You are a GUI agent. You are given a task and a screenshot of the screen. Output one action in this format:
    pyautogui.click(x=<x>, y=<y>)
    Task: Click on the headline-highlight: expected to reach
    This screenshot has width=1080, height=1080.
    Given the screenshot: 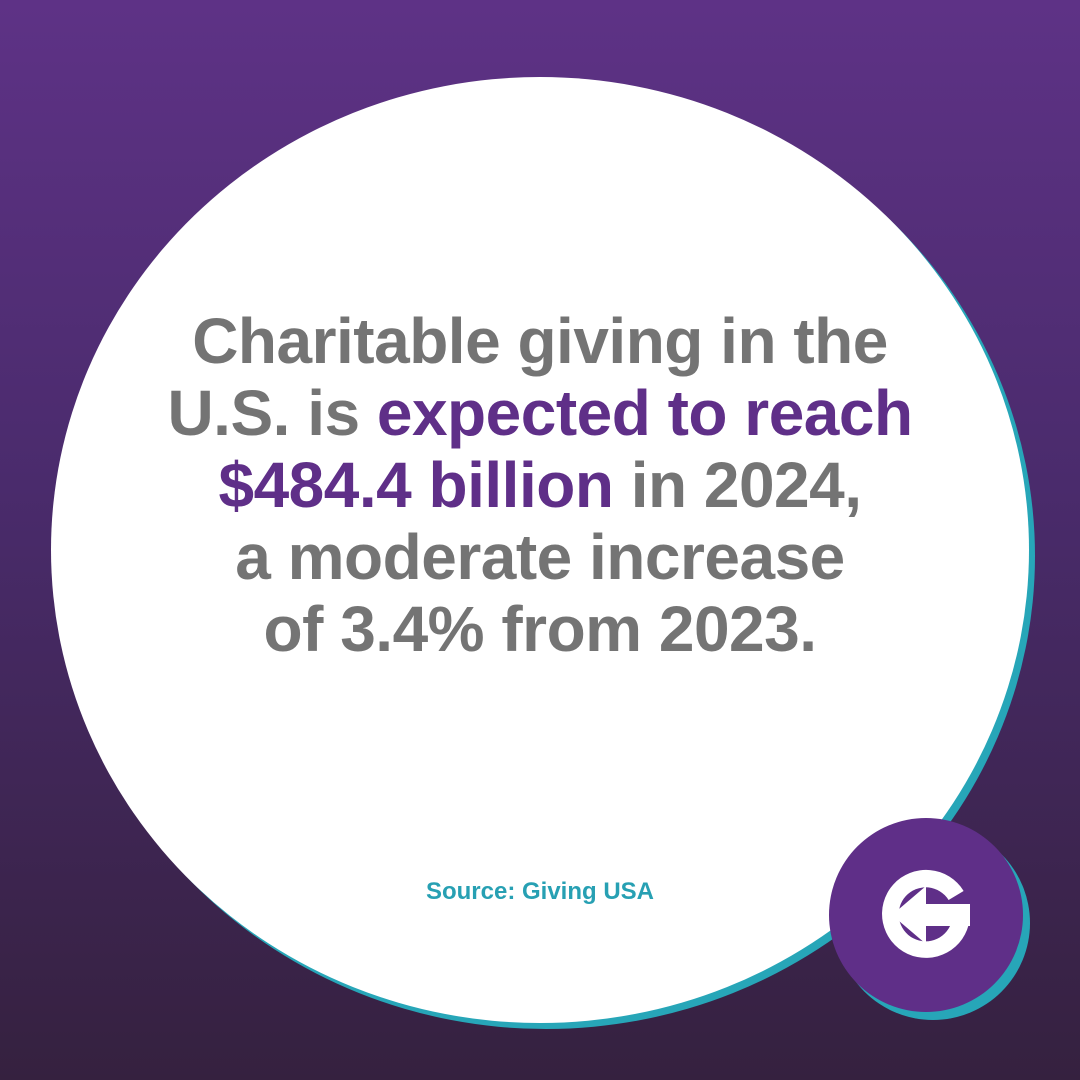 What is the action you would take?
    pyautogui.click(x=644, y=413)
    